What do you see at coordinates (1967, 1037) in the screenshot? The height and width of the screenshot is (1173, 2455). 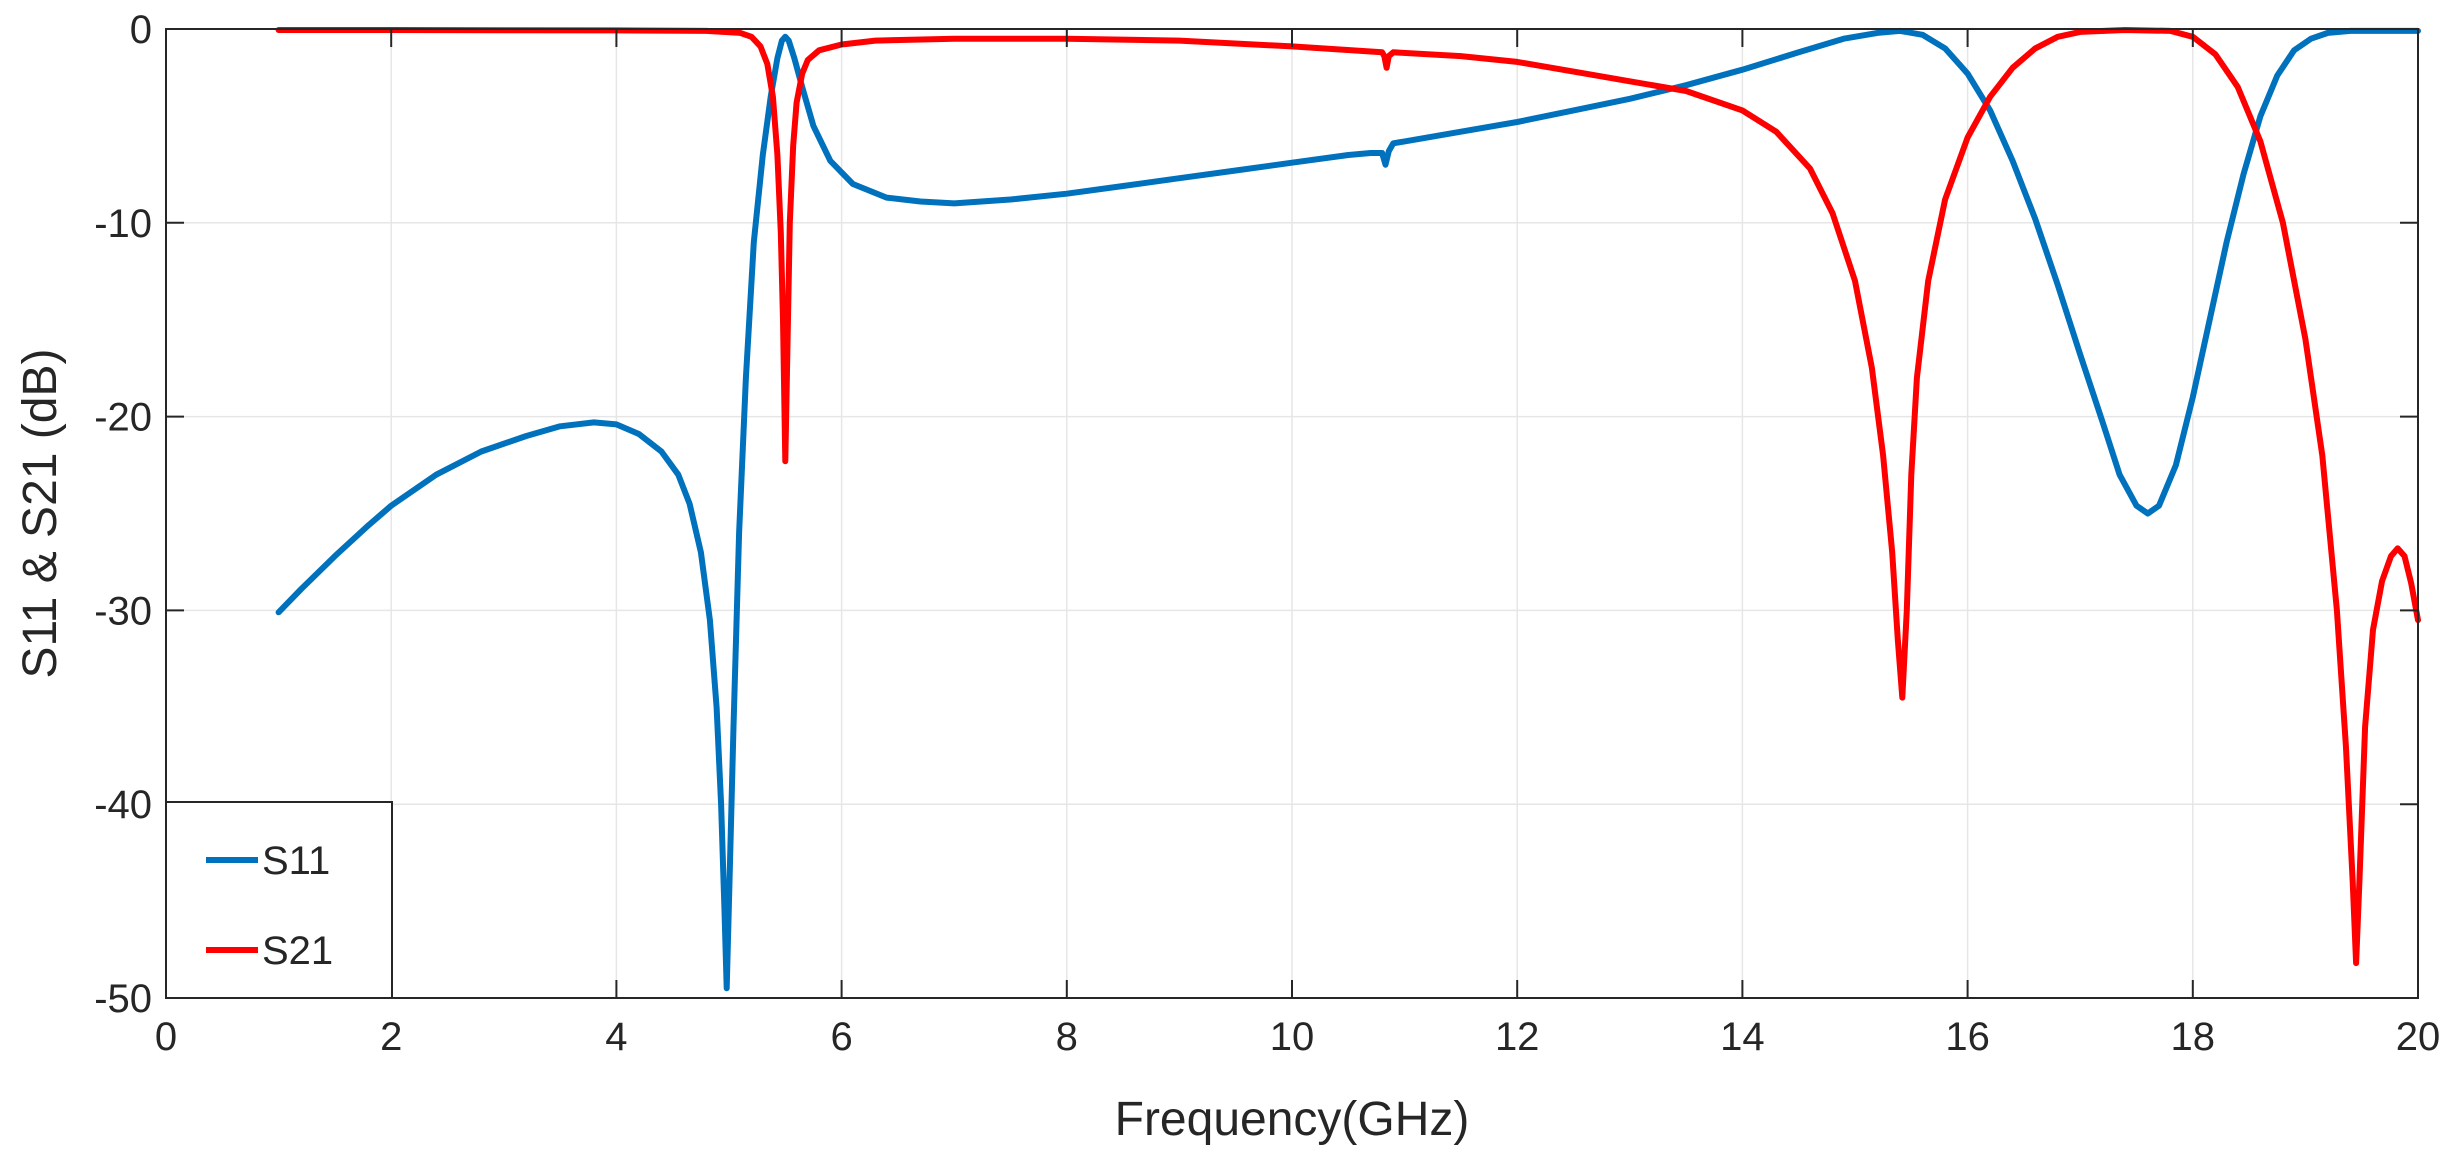 I see `x-tick-label: 16` at bounding box center [1967, 1037].